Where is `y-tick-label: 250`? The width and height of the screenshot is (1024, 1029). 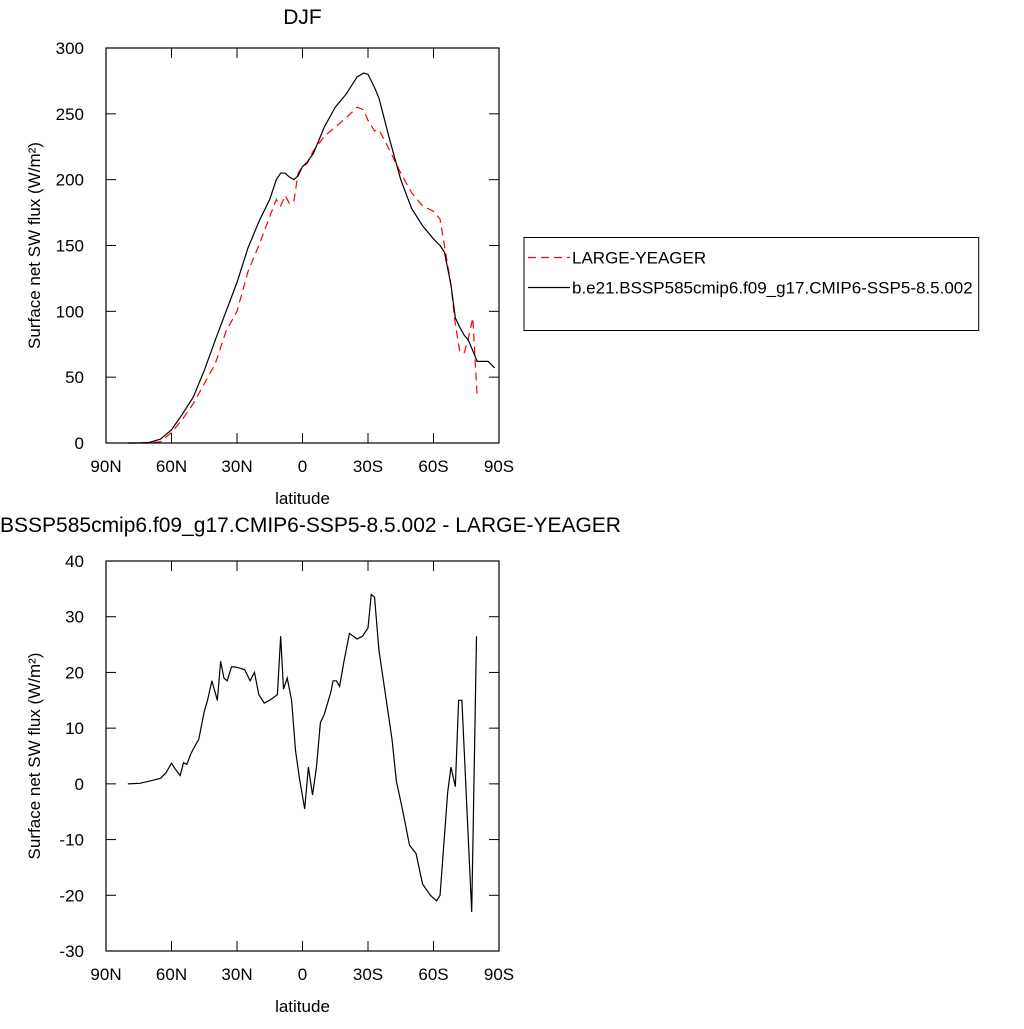 y-tick-label: 250 is located at coordinates (70, 114).